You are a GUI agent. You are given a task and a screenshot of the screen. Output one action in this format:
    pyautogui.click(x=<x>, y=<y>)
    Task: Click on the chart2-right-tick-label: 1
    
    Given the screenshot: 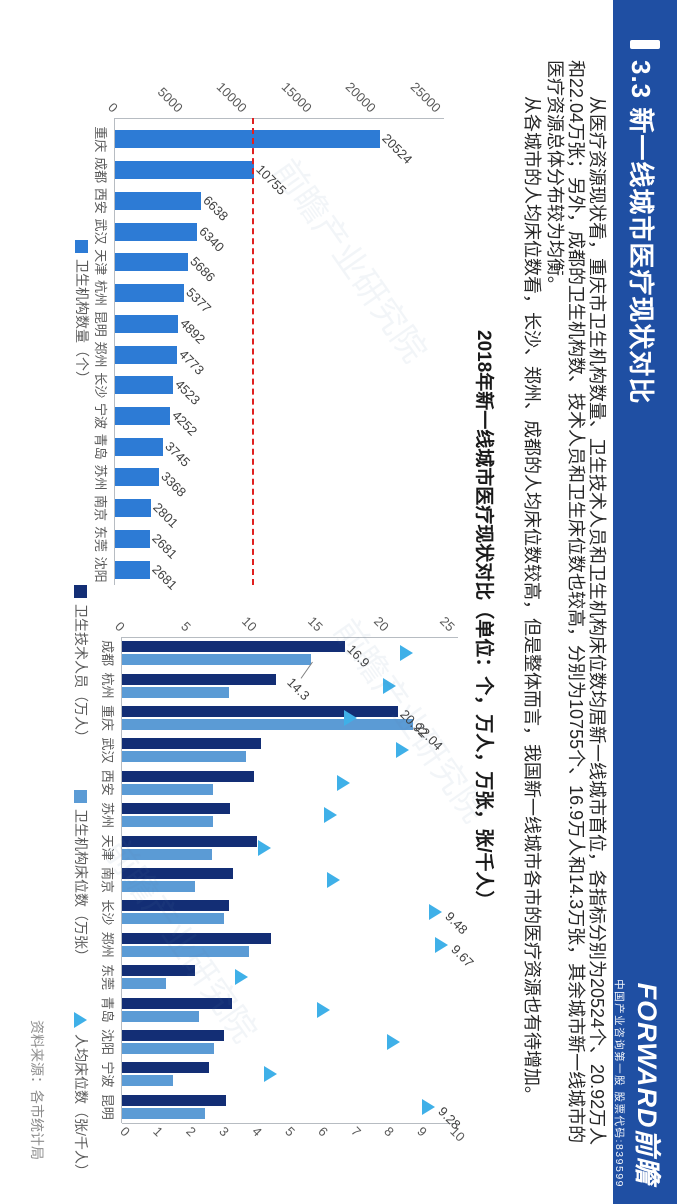 What is the action you would take?
    pyautogui.click(x=158, y=1131)
    